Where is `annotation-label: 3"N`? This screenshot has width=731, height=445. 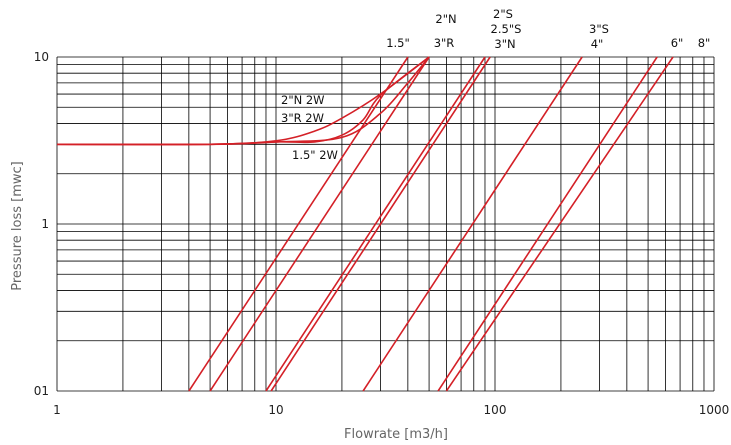
annotation-label: 3"N is located at coordinates (504, 44).